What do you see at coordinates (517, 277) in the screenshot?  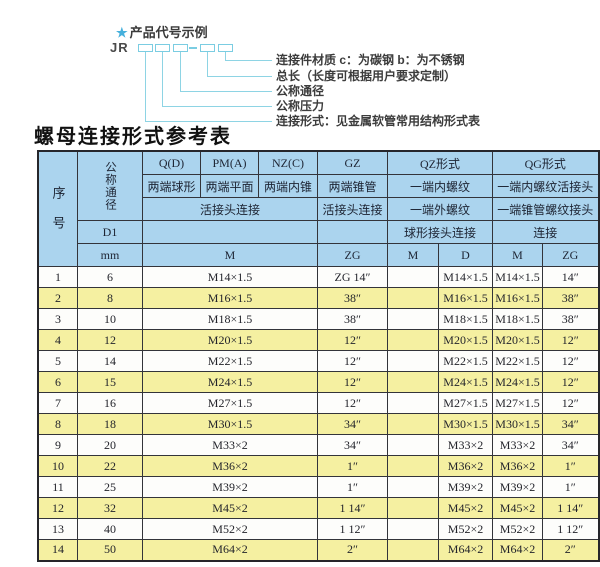 I see `cell-qg-m: M14×1.5` at bounding box center [517, 277].